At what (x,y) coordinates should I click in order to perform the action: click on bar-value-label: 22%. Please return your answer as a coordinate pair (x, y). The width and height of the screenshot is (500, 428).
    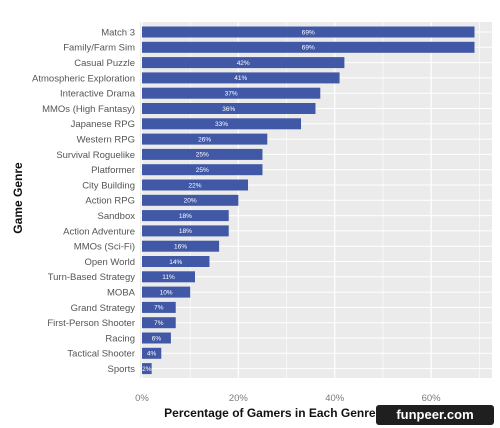
    Looking at the image, I should click on (194, 185).